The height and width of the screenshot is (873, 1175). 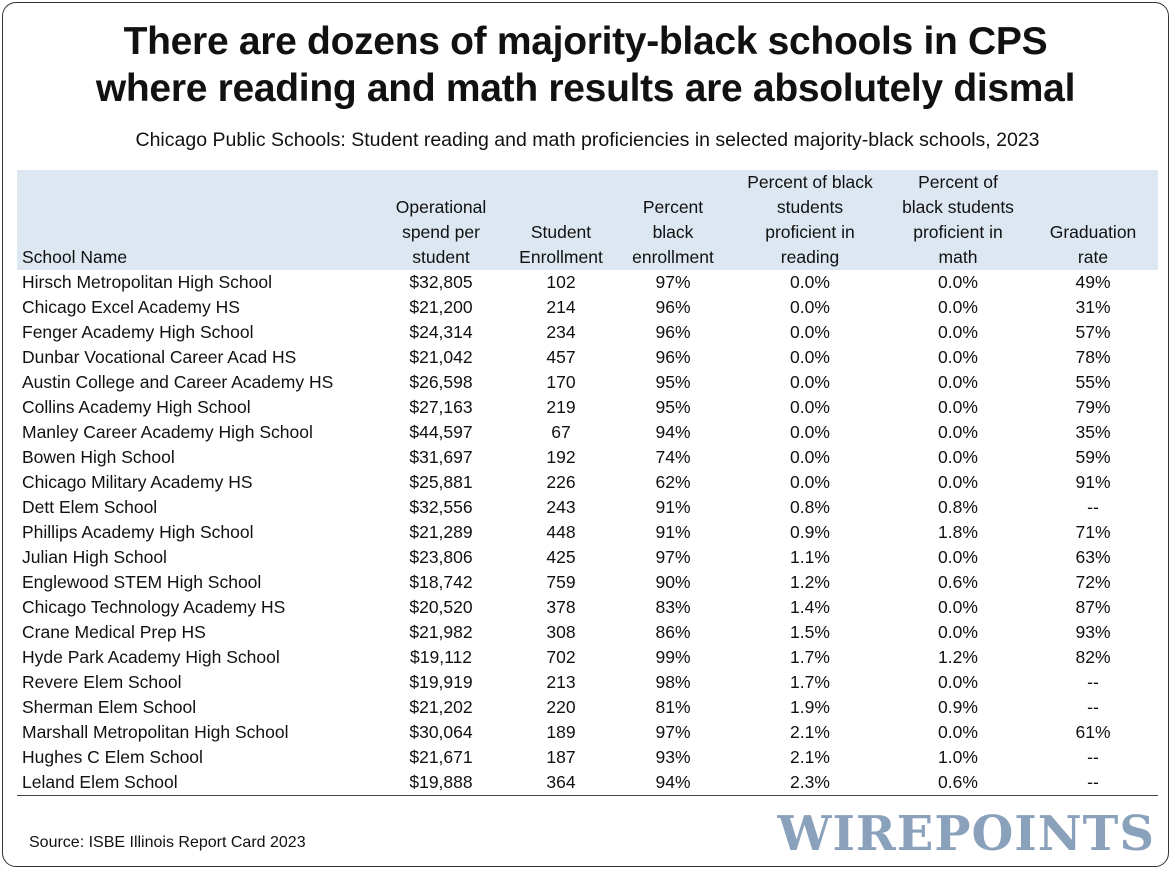 I want to click on table-cell: 219, so click(x=561, y=407).